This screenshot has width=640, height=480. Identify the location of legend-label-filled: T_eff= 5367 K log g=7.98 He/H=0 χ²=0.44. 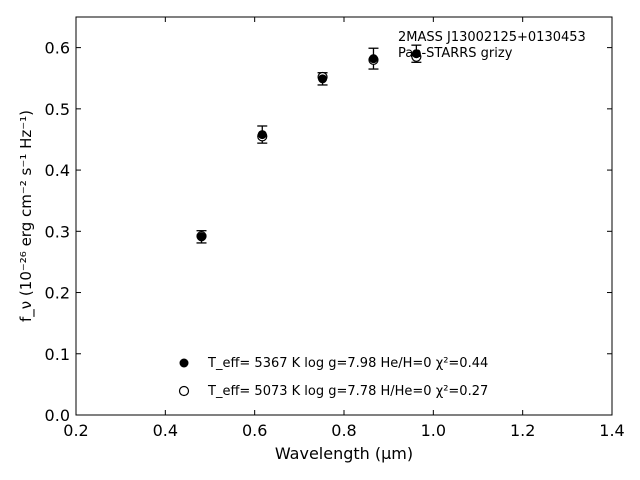
(347, 363).